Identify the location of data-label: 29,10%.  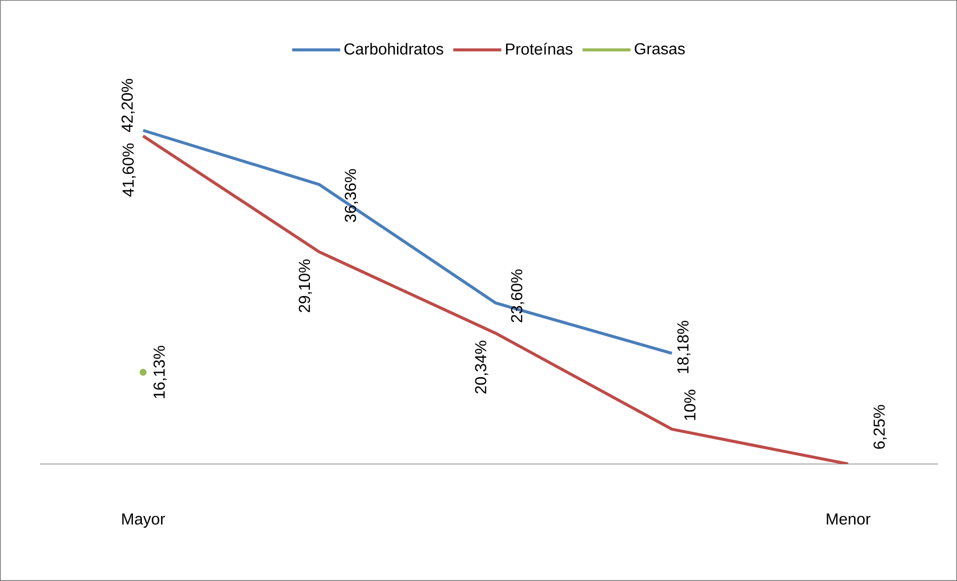
(305, 285).